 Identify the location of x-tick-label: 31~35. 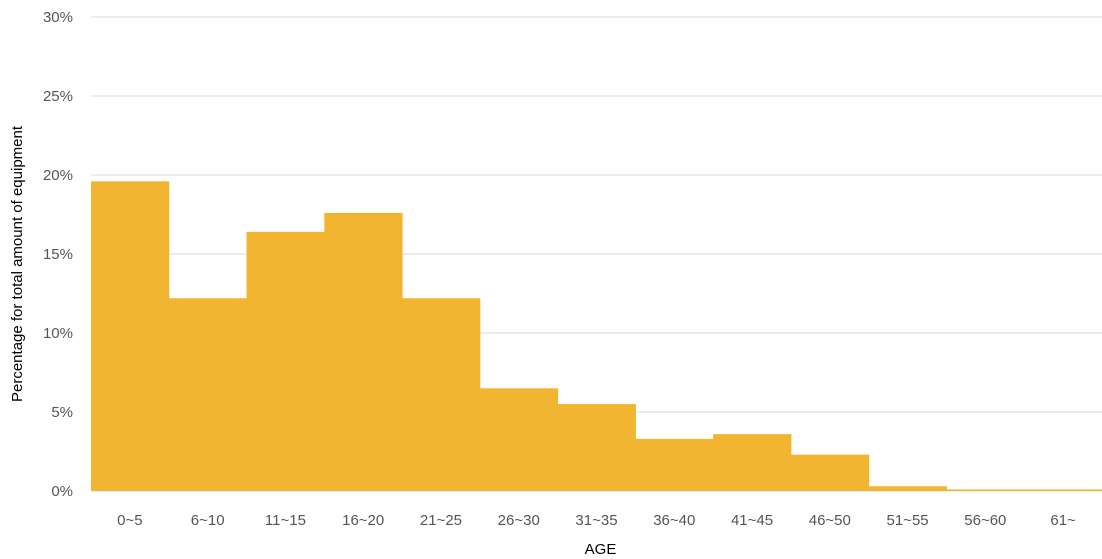
(596, 520).